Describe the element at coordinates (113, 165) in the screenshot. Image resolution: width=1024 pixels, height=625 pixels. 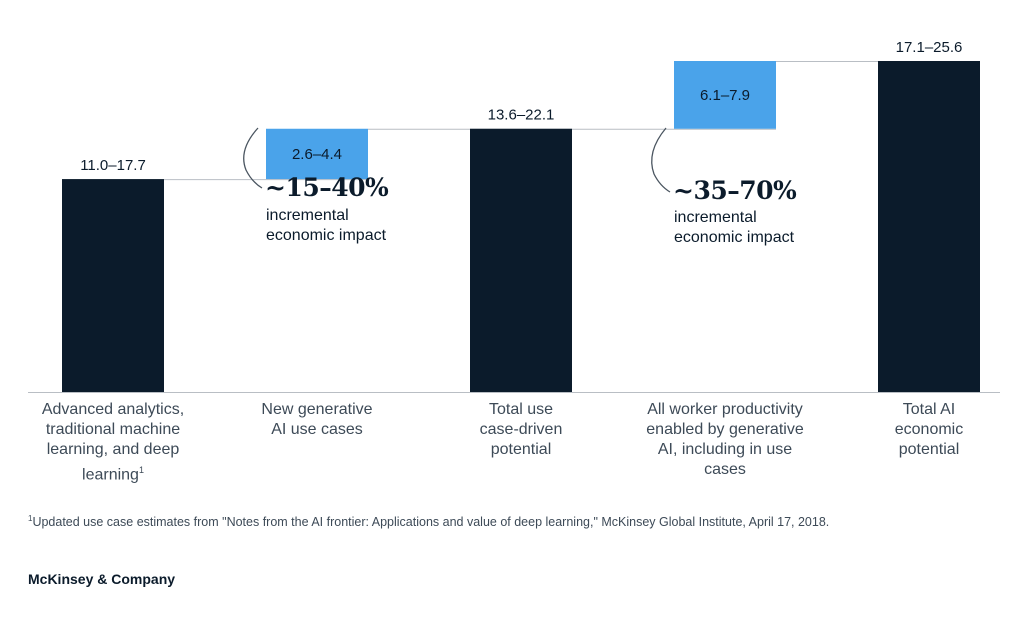
I see `value-label-1: 11.0–17.7` at that location.